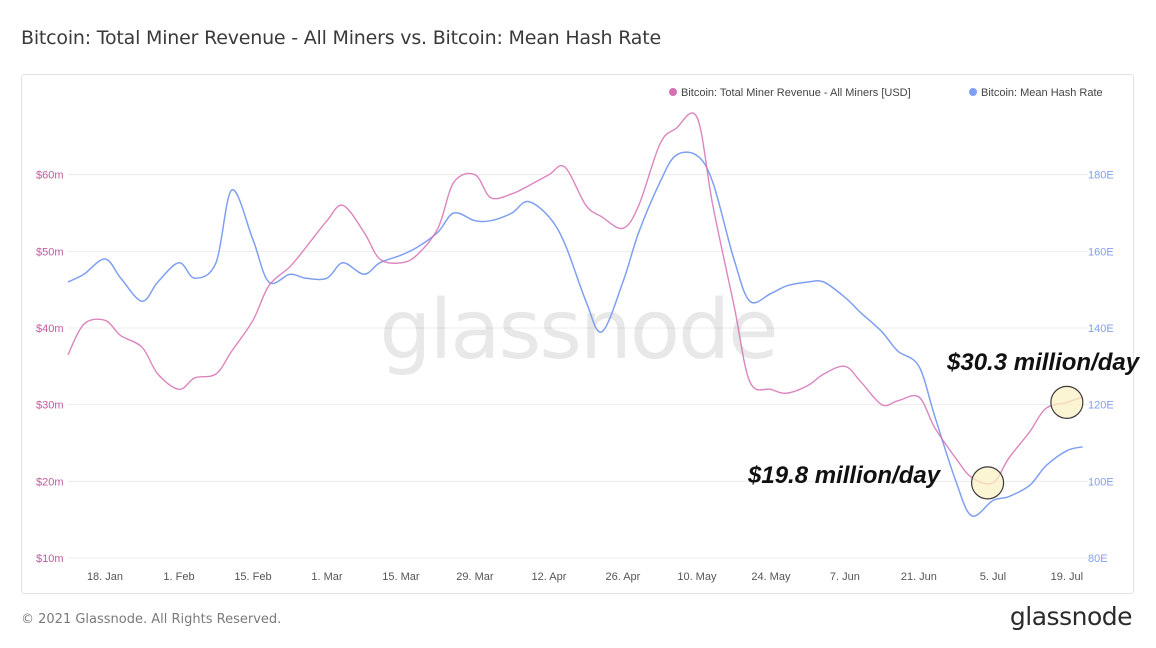 The image size is (1156, 648). Describe the element at coordinates (50, 482) in the screenshot. I see `y-left-tick-label: $20m` at that location.